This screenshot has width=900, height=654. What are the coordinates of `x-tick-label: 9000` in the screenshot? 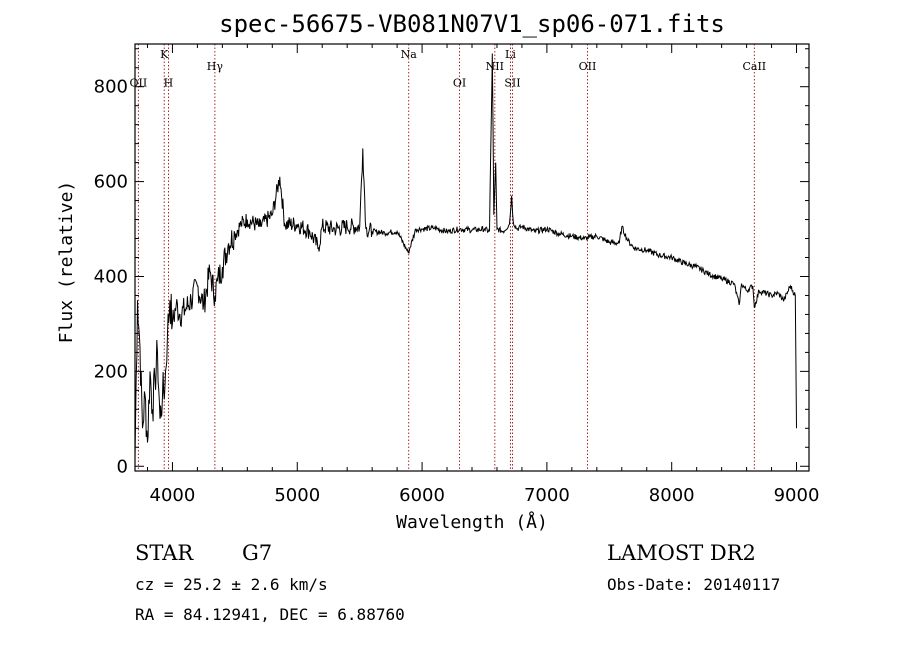 It's located at (797, 495).